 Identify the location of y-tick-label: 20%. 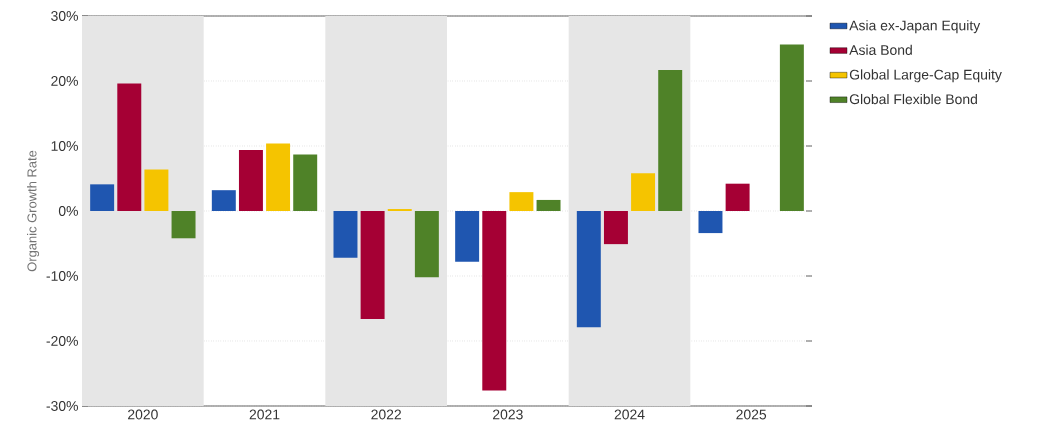
(64, 81).